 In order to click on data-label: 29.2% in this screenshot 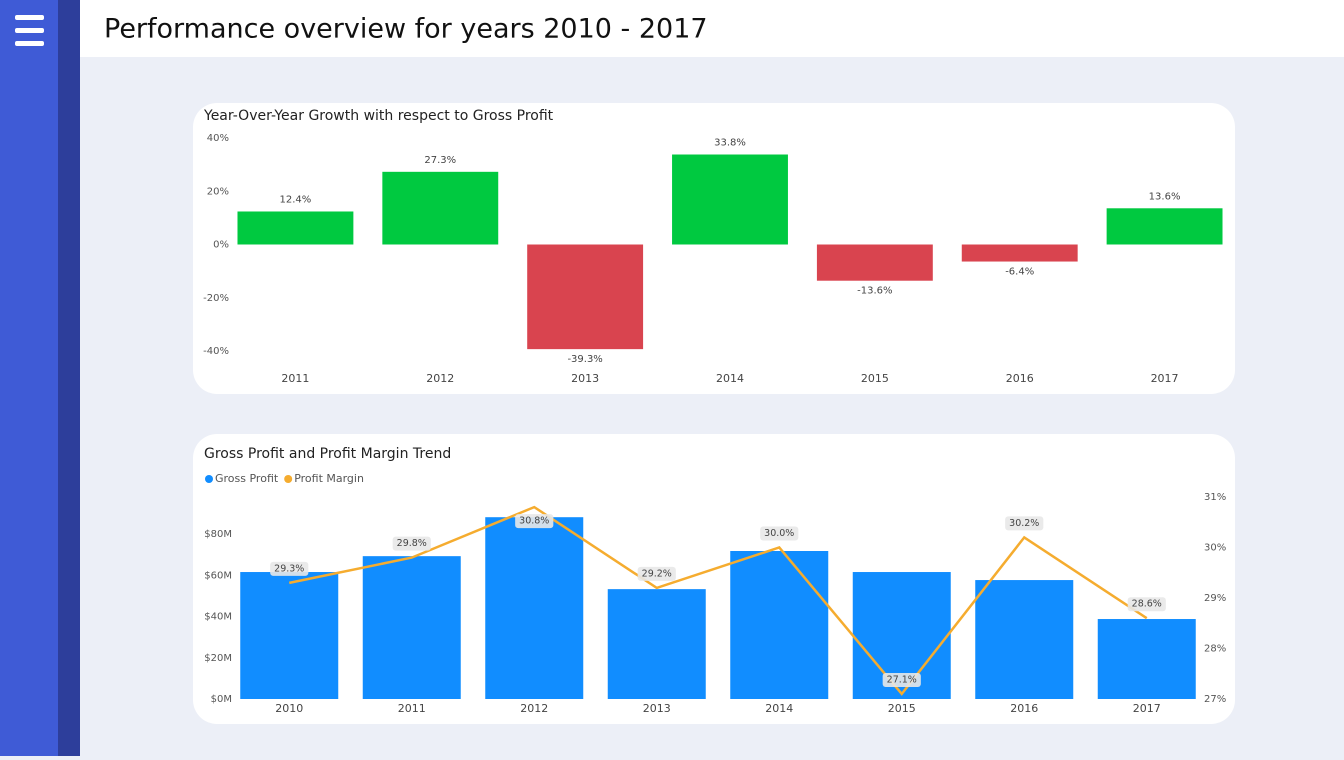, I will do `click(657, 573)`.